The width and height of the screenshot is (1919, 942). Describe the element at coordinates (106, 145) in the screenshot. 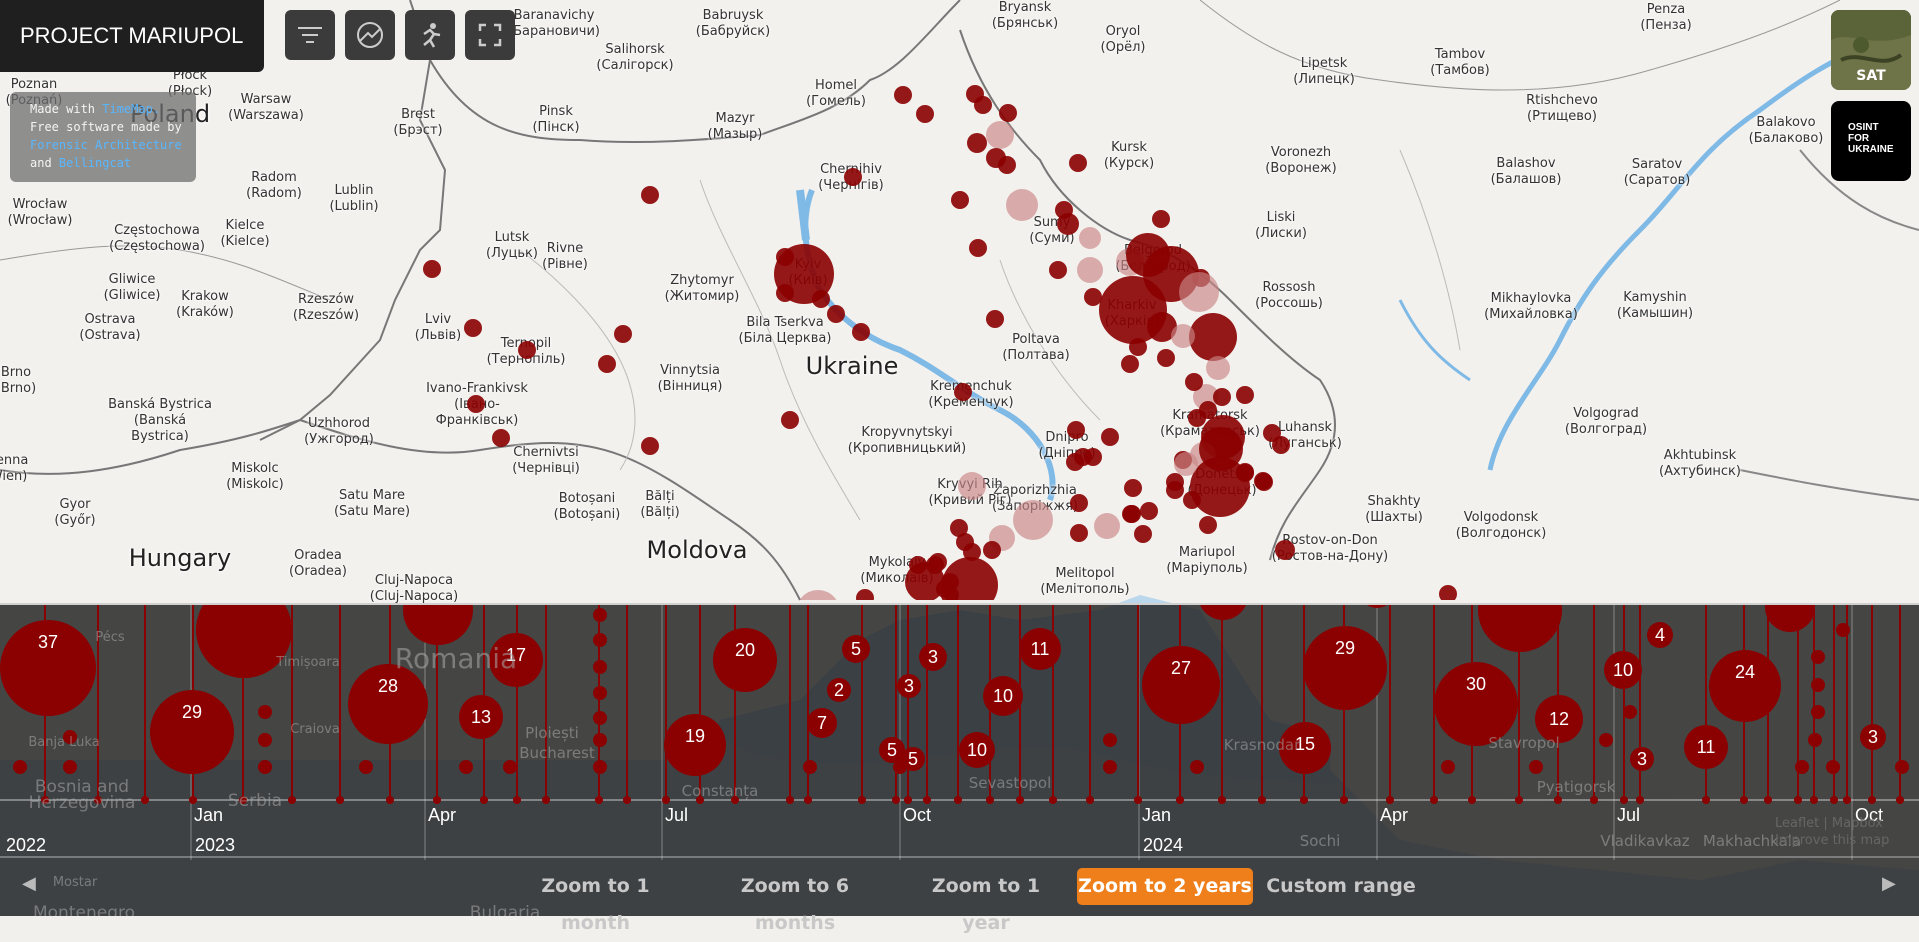

I see `forensic-architecture-link: Forensic Architecture` at that location.